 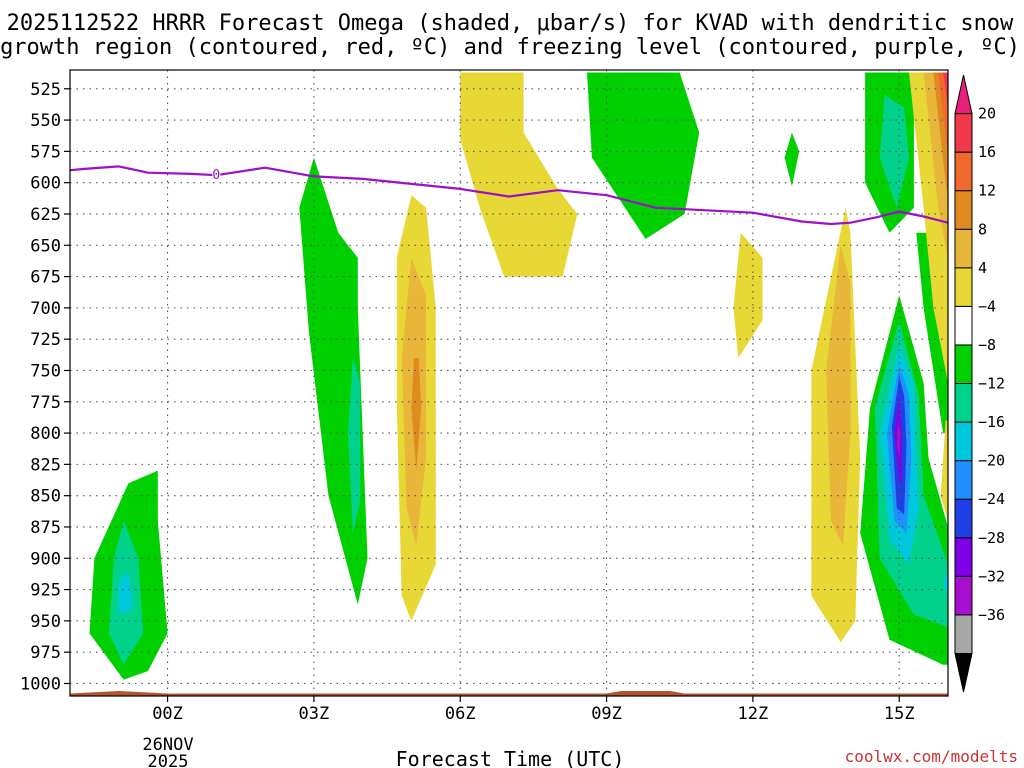 I want to click on y-tick-label-575: 575, so click(x=45, y=152).